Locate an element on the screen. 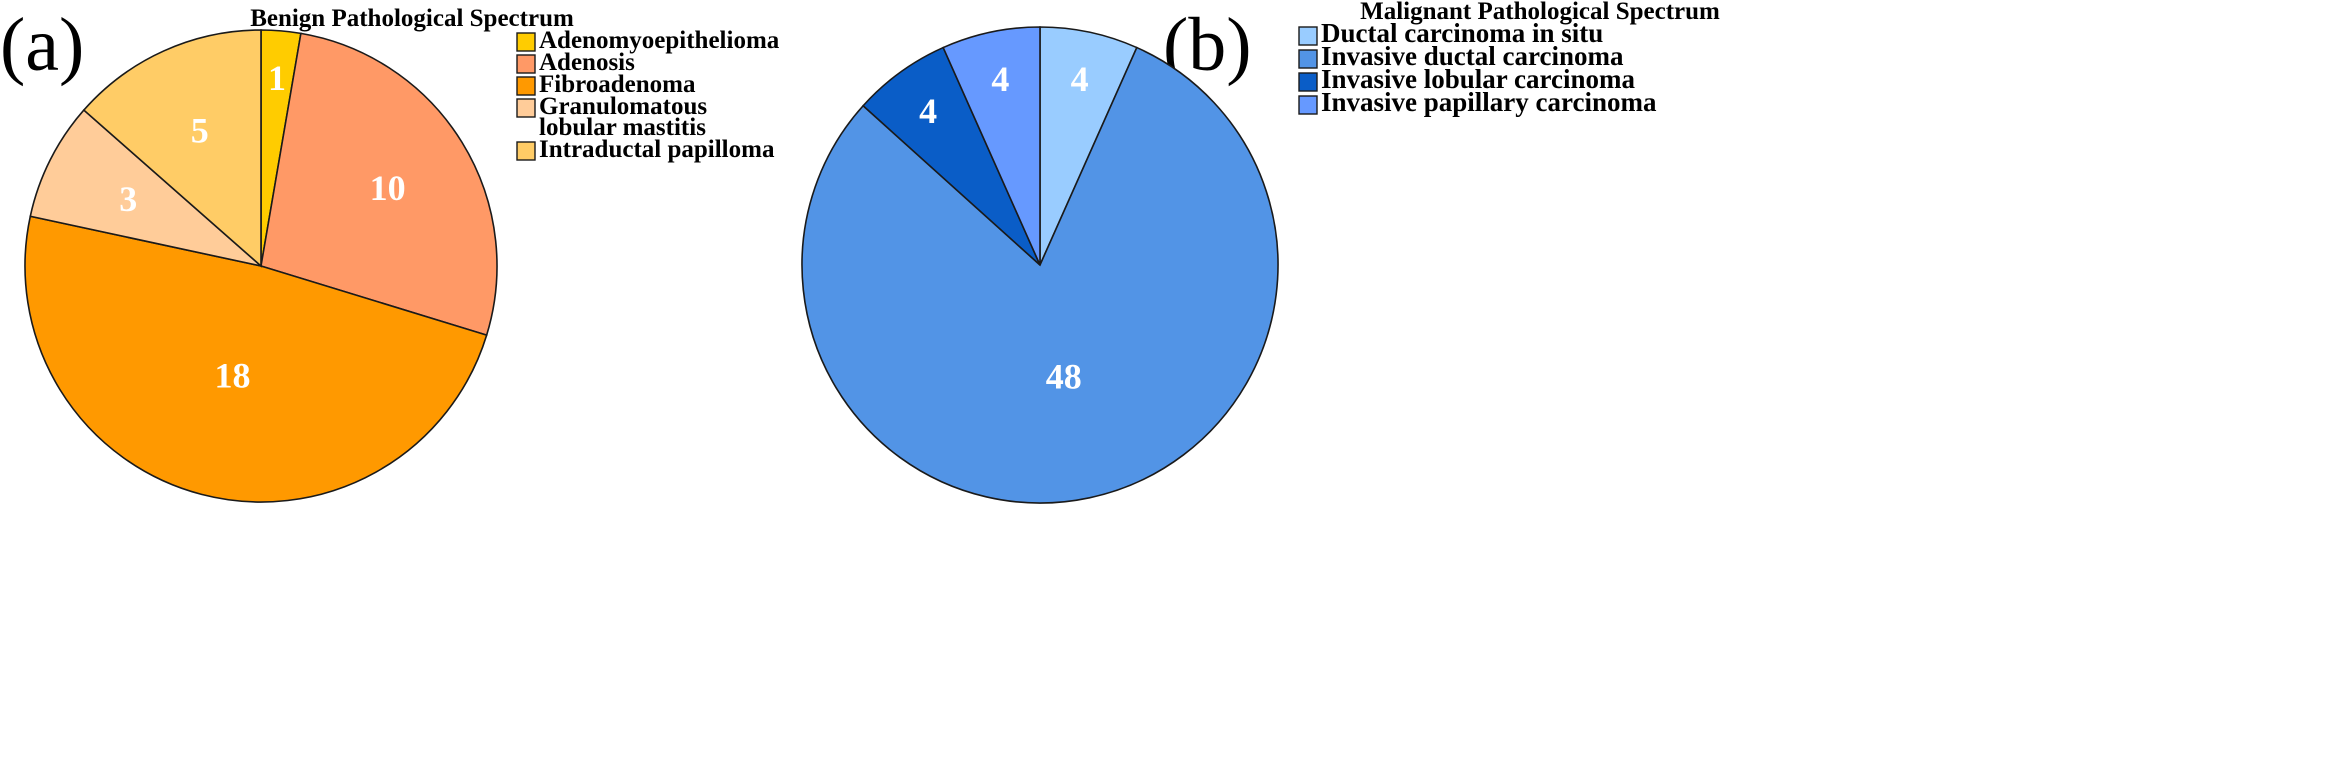 The height and width of the screenshot is (757, 2351). legend-item-fibroadenoma: Fibroadenoma is located at coordinates (606, 84).